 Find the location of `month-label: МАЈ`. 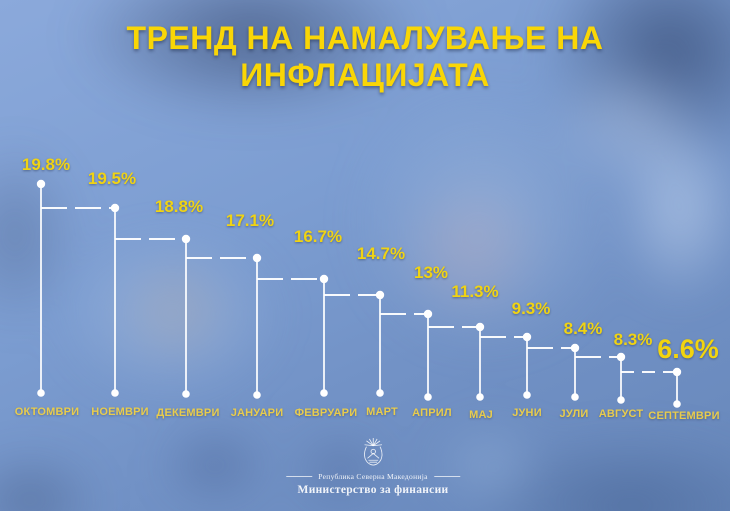

month-label: МАЈ is located at coordinates (481, 415).